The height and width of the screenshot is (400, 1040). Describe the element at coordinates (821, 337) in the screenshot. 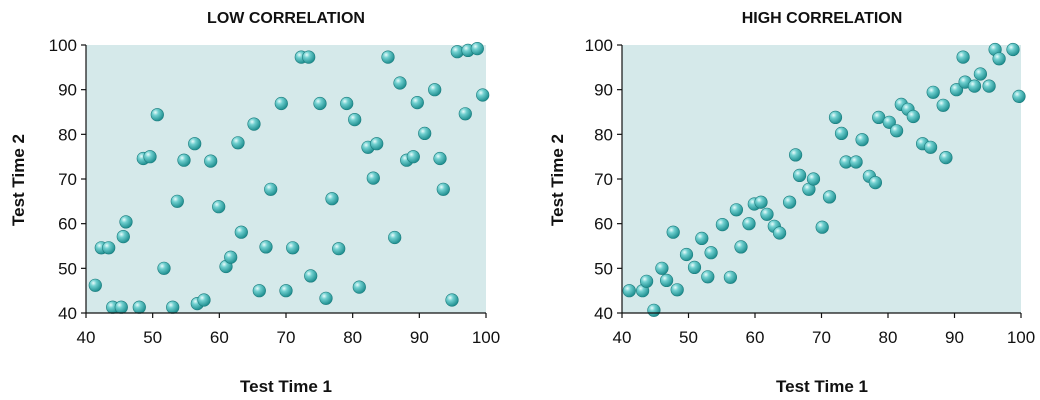

I see `x-tick-label: 70` at that location.